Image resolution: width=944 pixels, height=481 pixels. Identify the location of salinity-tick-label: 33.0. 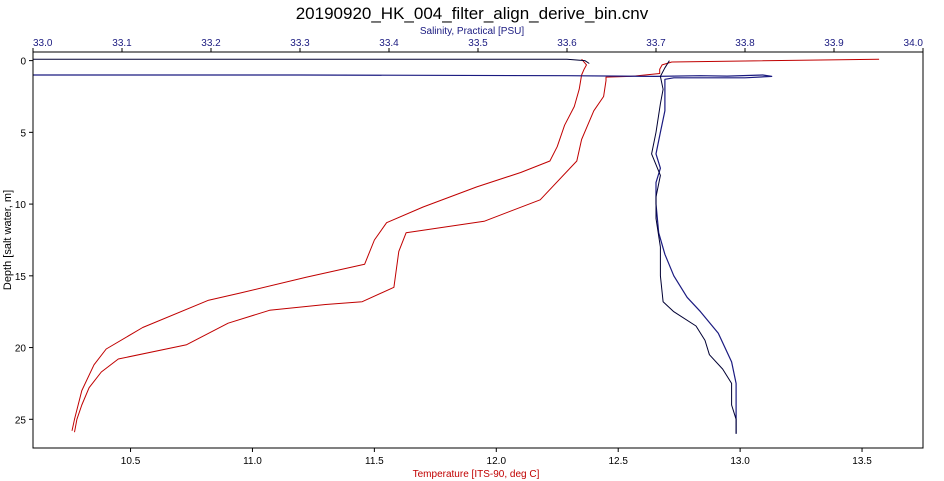
(43, 43).